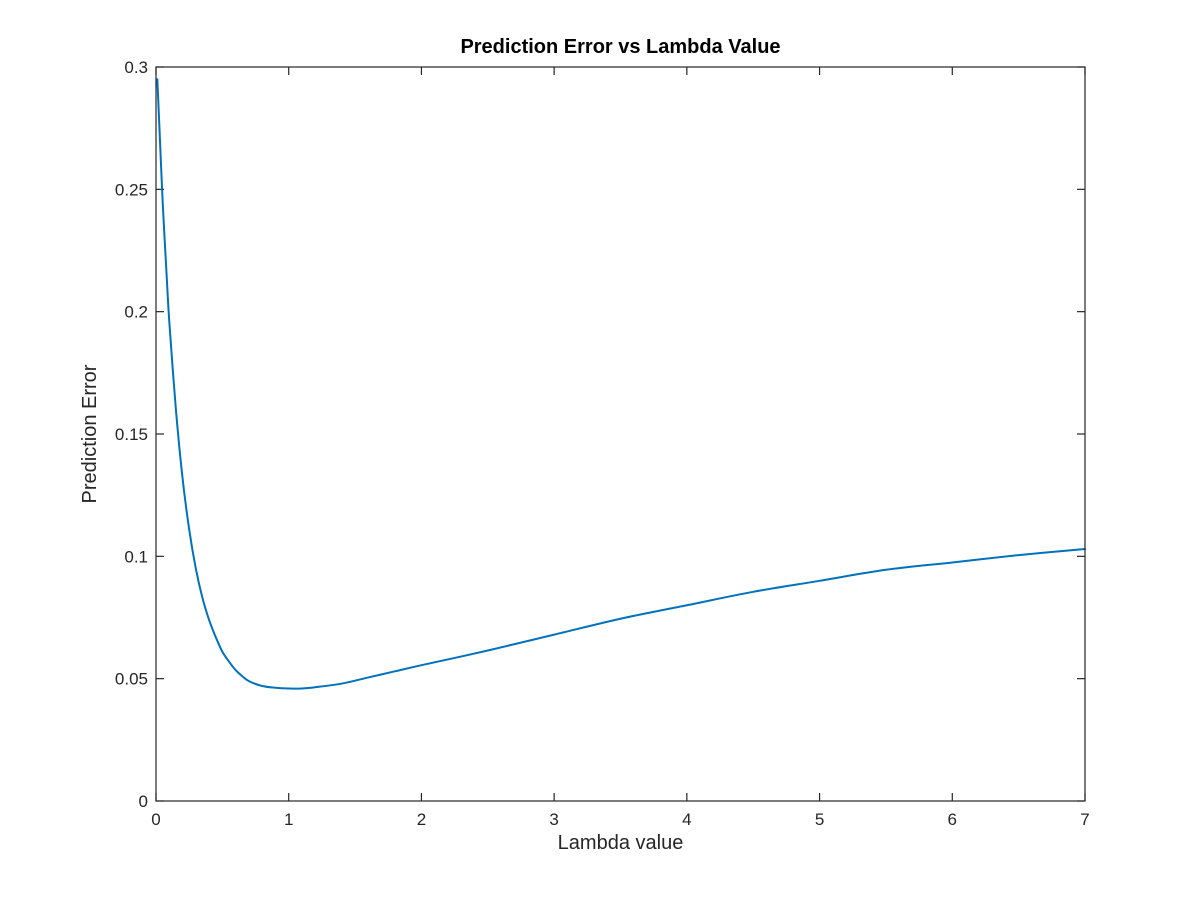 This screenshot has width=1200, height=900. I want to click on y-tick-label: 0.2, so click(136, 312).